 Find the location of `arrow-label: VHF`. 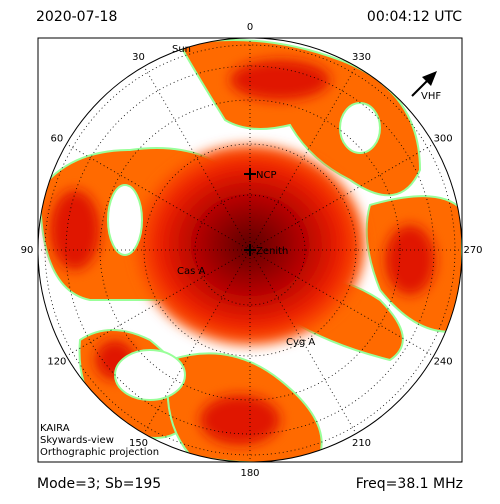

arrow-label: VHF is located at coordinates (431, 96).